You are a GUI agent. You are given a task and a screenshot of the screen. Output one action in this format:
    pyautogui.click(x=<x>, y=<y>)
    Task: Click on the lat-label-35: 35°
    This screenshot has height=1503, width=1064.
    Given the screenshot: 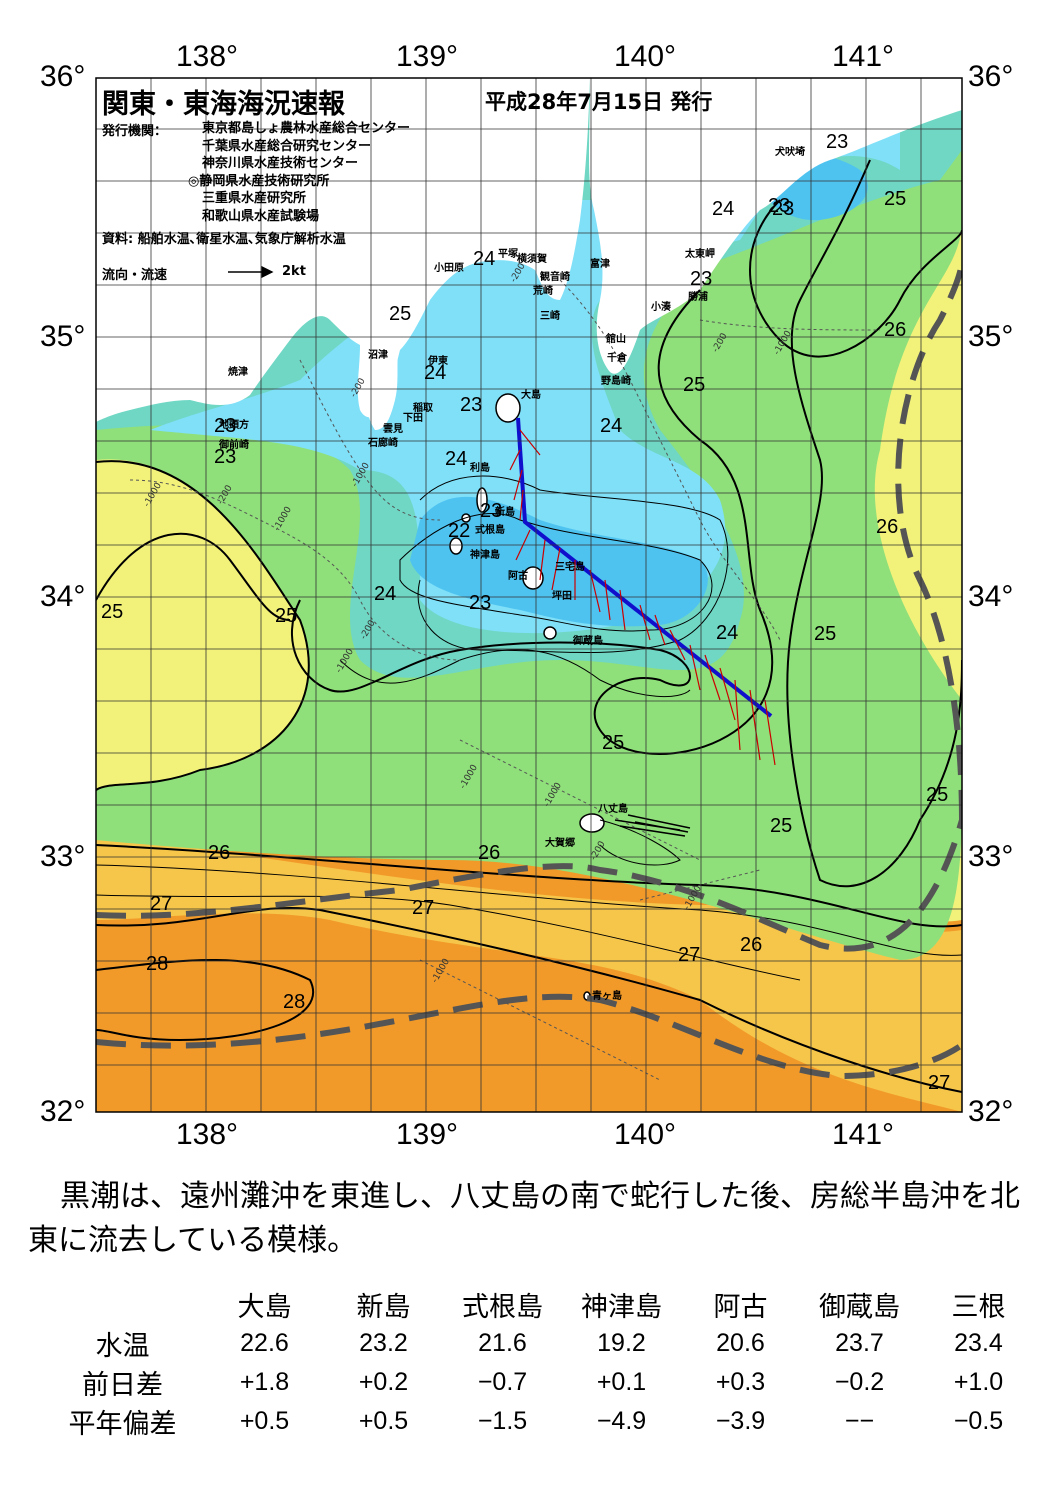 What is the action you would take?
    pyautogui.click(x=63, y=336)
    